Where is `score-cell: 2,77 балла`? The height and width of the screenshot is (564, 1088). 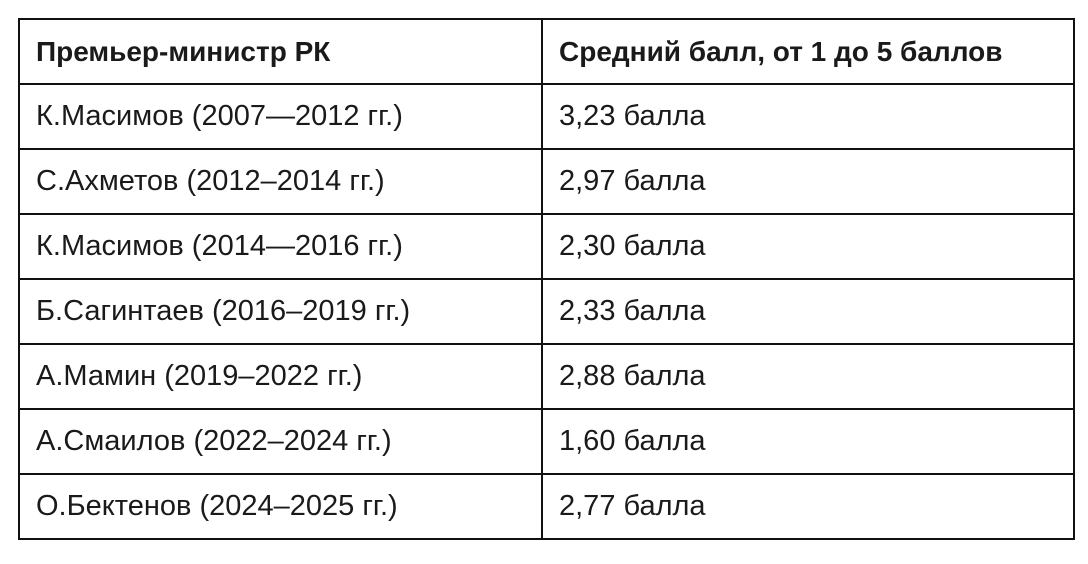
score-cell: 2,77 балла is located at coordinates (808, 506).